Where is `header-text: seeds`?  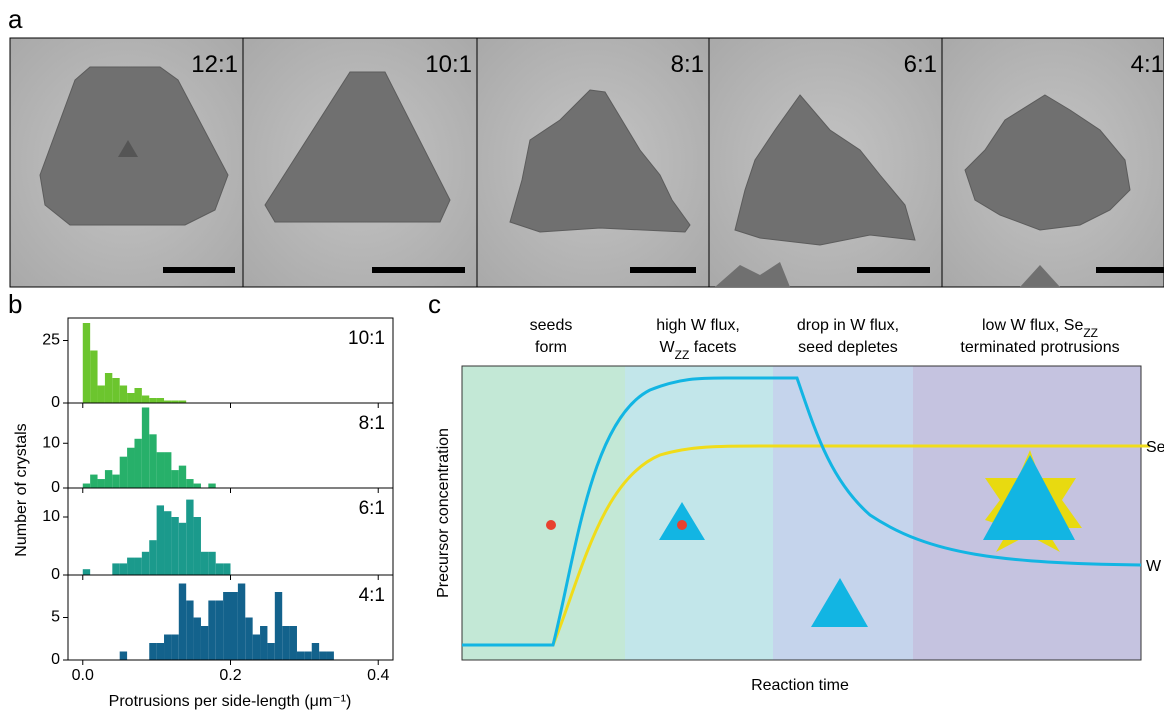 header-text: seeds is located at coordinates (551, 325).